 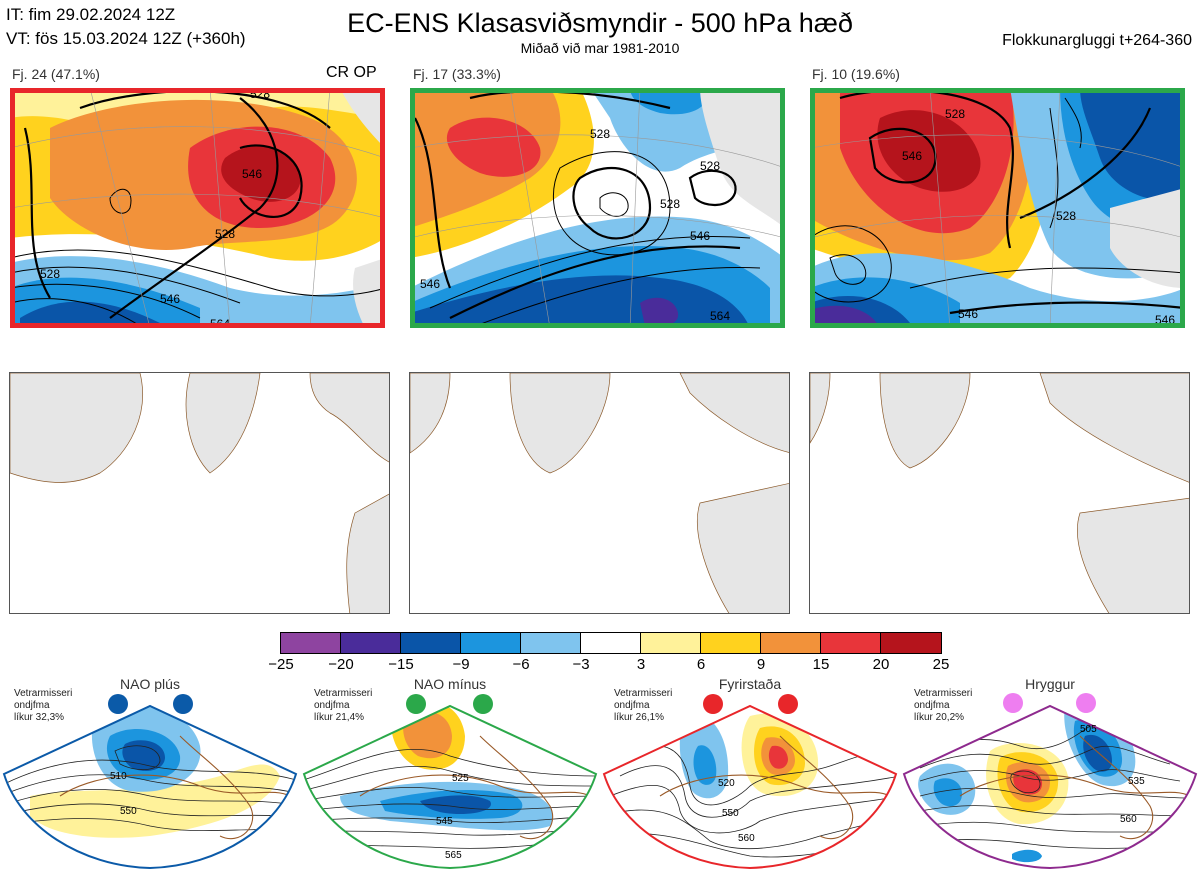 What do you see at coordinates (453, 855) in the screenshot?
I see `contour-label: 565` at bounding box center [453, 855].